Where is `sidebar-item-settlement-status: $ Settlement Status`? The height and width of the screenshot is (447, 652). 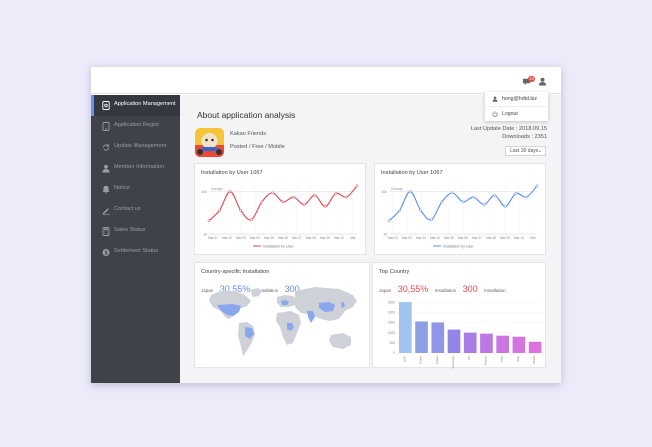 sidebar-item-settlement-status: $ Settlement Status is located at coordinates (135, 252).